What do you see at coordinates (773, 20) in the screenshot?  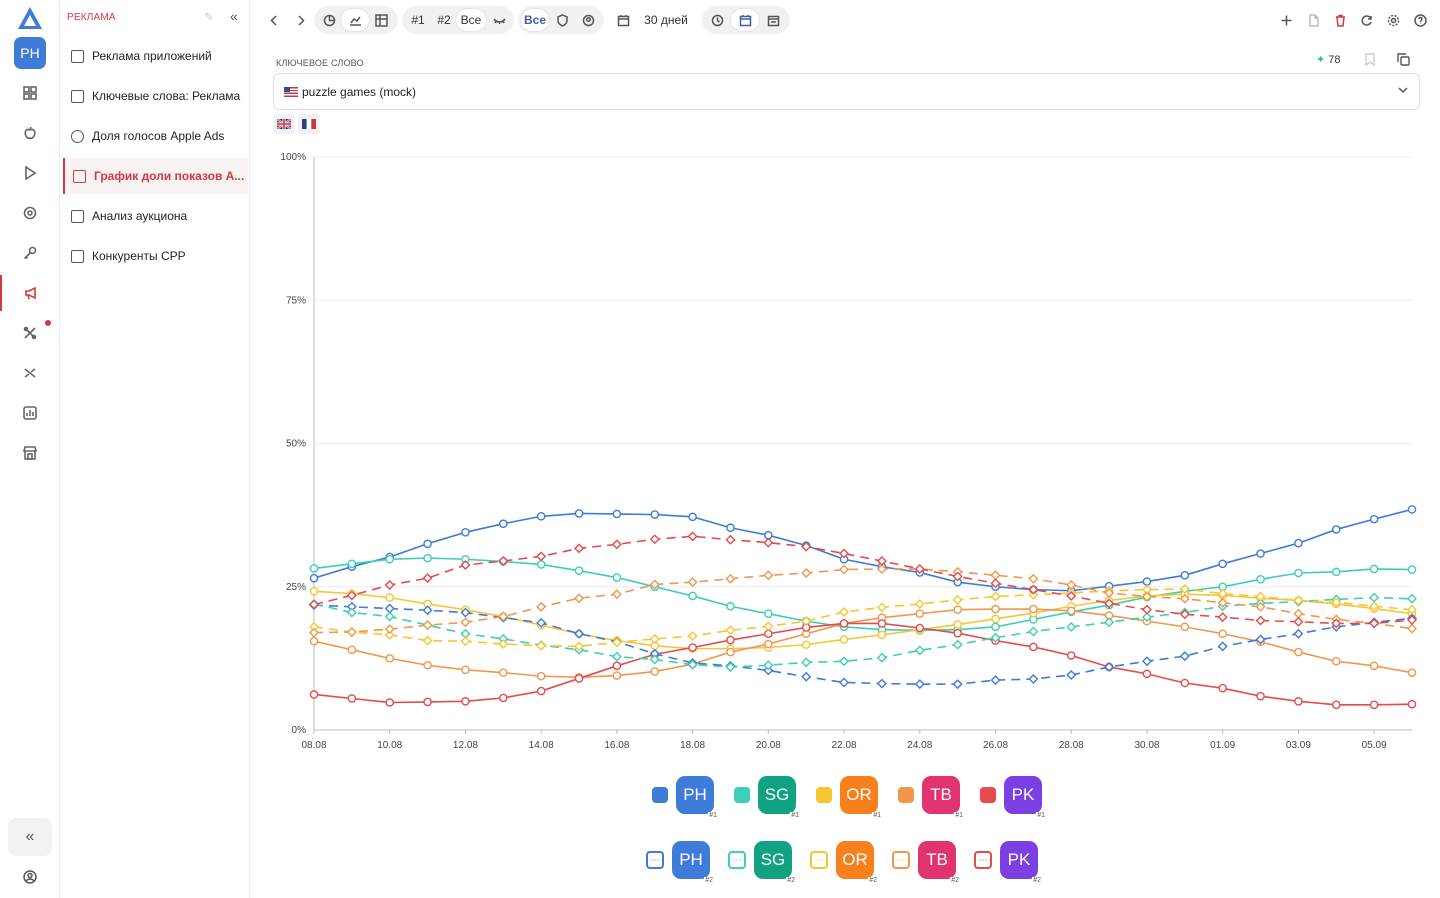 I see `calendar-range-icon` at bounding box center [773, 20].